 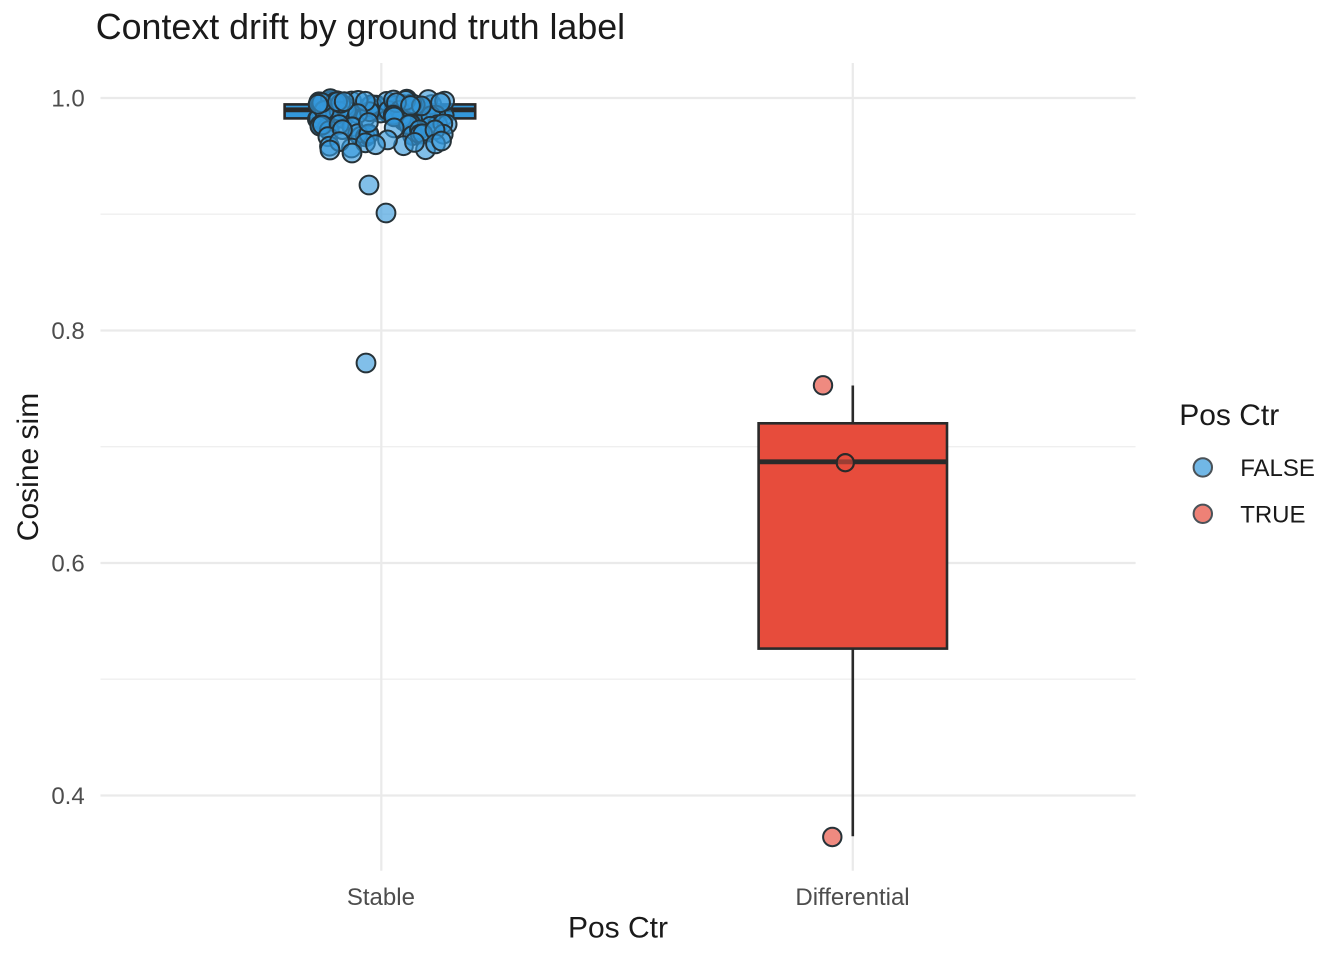 What do you see at coordinates (381, 897) in the screenshot?
I see `svg-text: Stable` at bounding box center [381, 897].